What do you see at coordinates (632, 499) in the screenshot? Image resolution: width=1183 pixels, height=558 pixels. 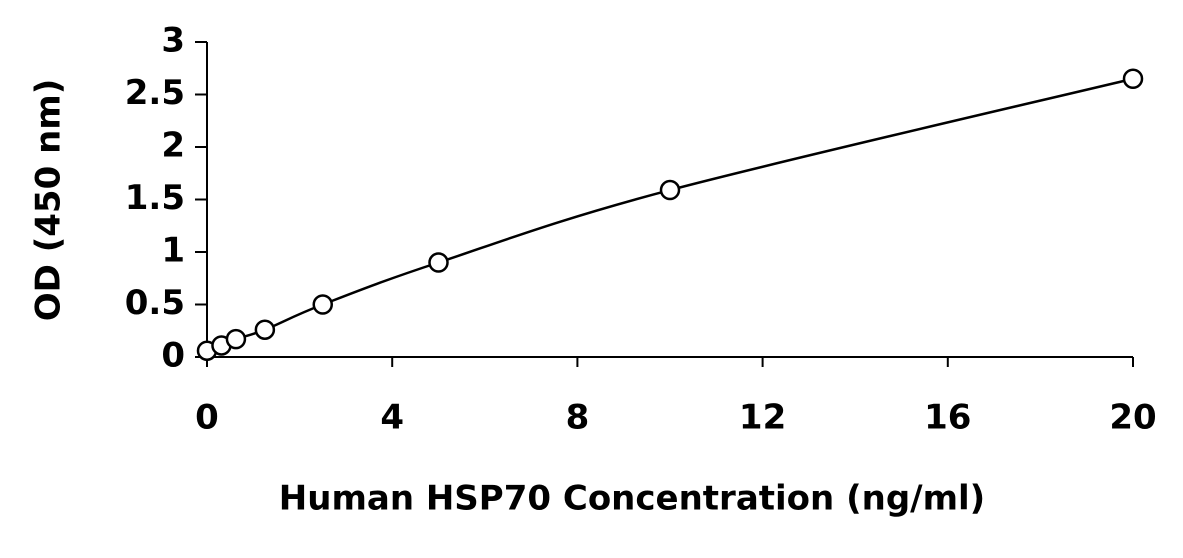 I see `x-axis-title: Human HSP70 Concentration (ng/ml)` at bounding box center [632, 499].